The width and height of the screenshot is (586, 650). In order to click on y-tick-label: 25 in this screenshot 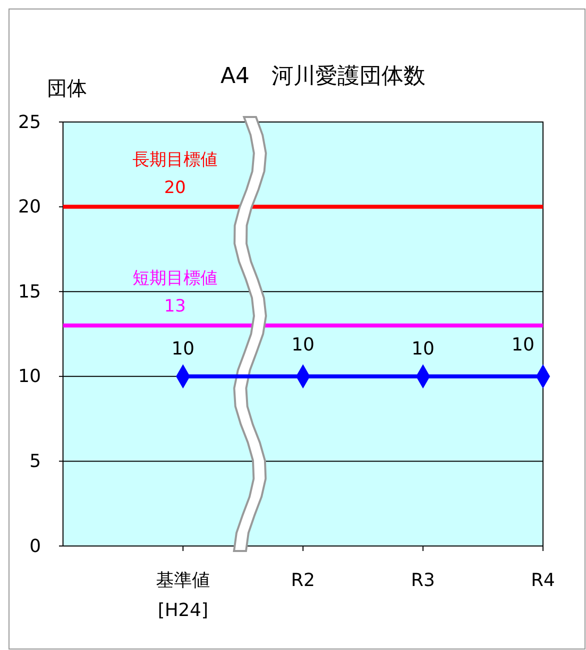, I will do `click(29, 122)`.